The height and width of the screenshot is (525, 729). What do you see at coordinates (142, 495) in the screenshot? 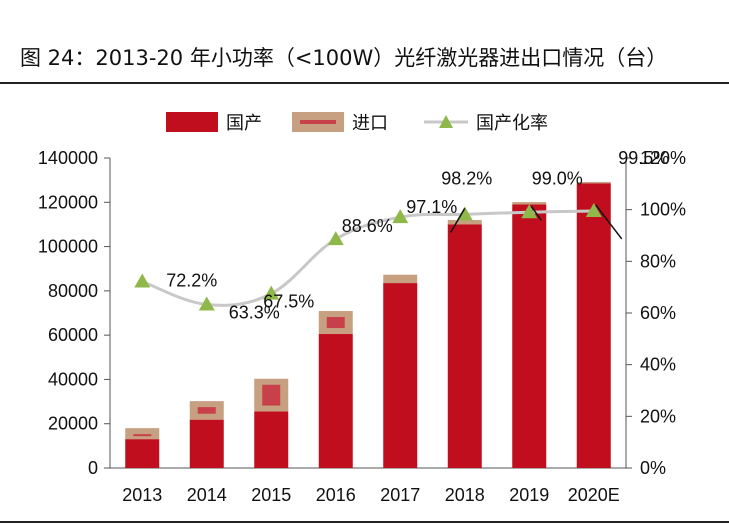
I see `x-tick-label: 2013` at bounding box center [142, 495].